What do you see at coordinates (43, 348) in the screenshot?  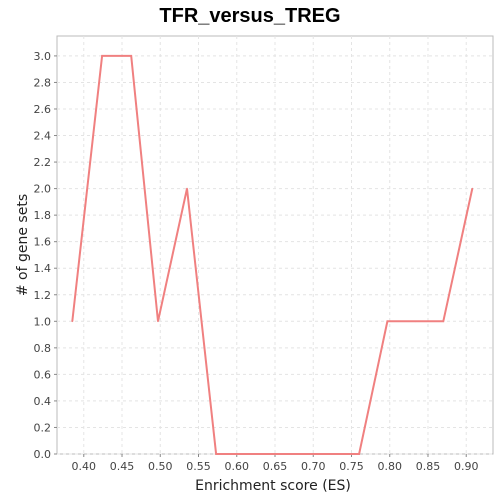 I see `y-tick-label: 0.8` at bounding box center [43, 348].